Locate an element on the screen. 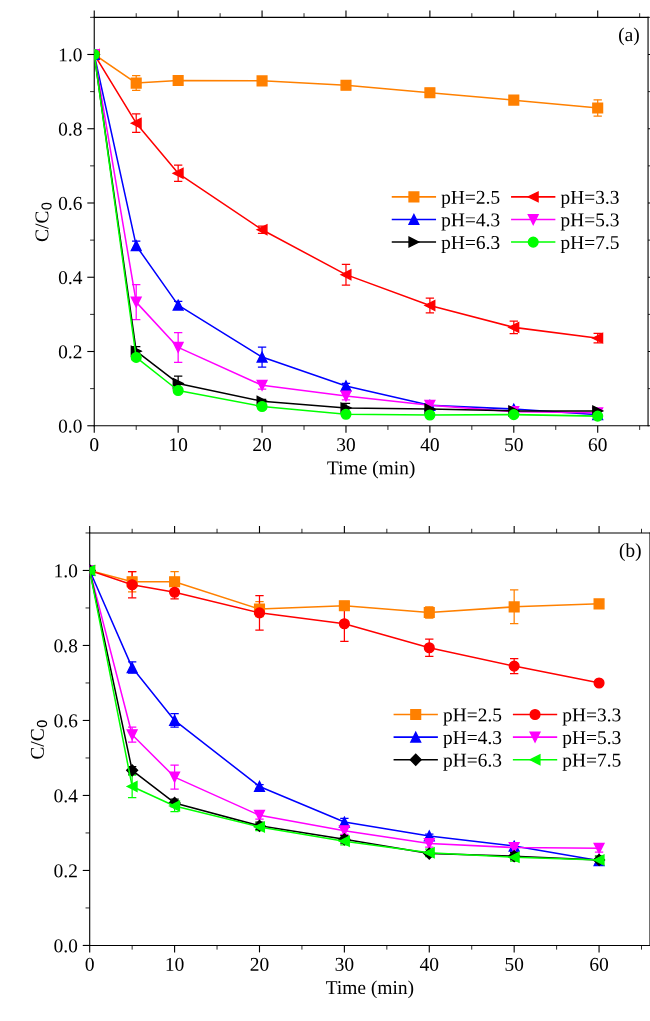 The height and width of the screenshot is (1021, 650). annotation: (b) is located at coordinates (630, 552).